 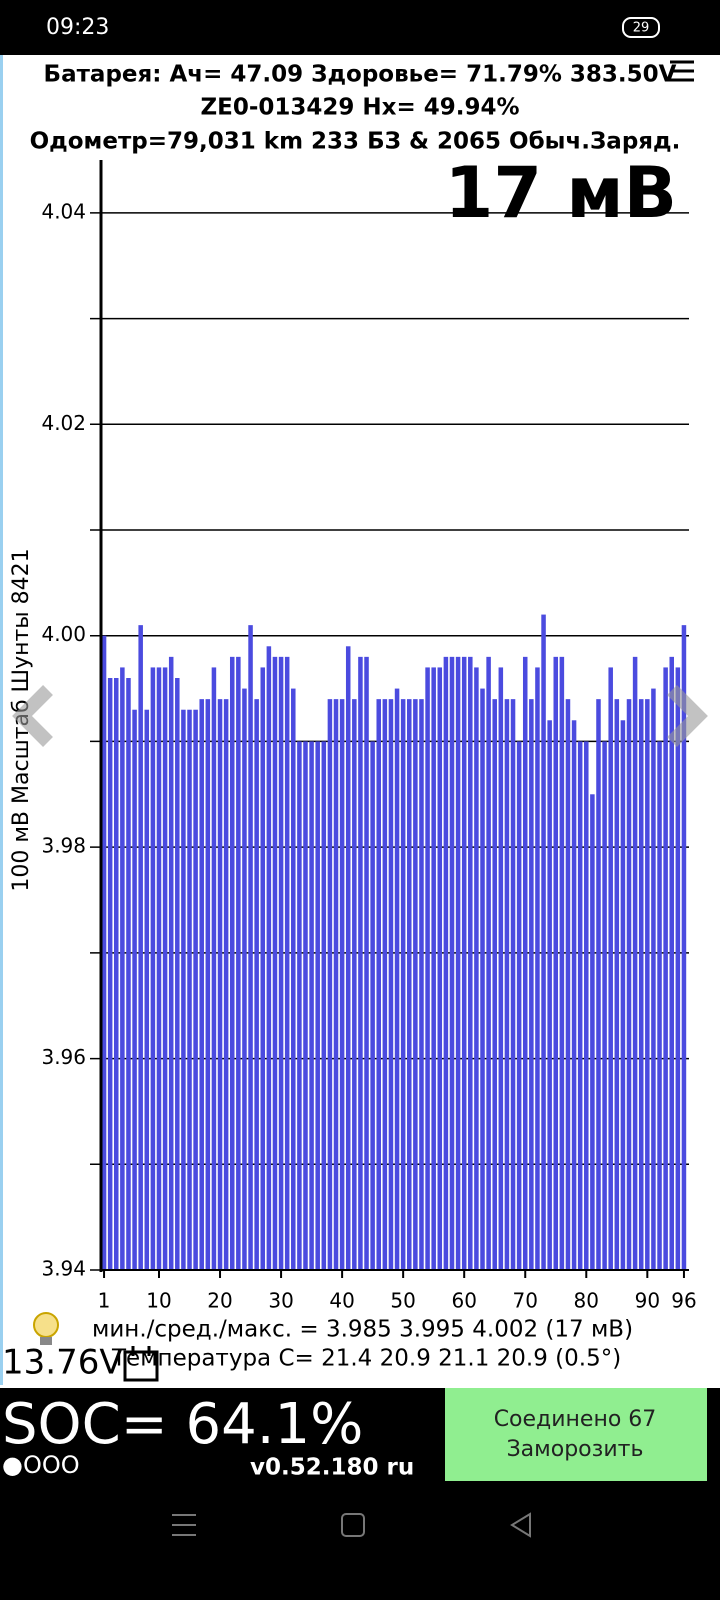 I want to click on button-label: Соединено 67, so click(x=575, y=1419).